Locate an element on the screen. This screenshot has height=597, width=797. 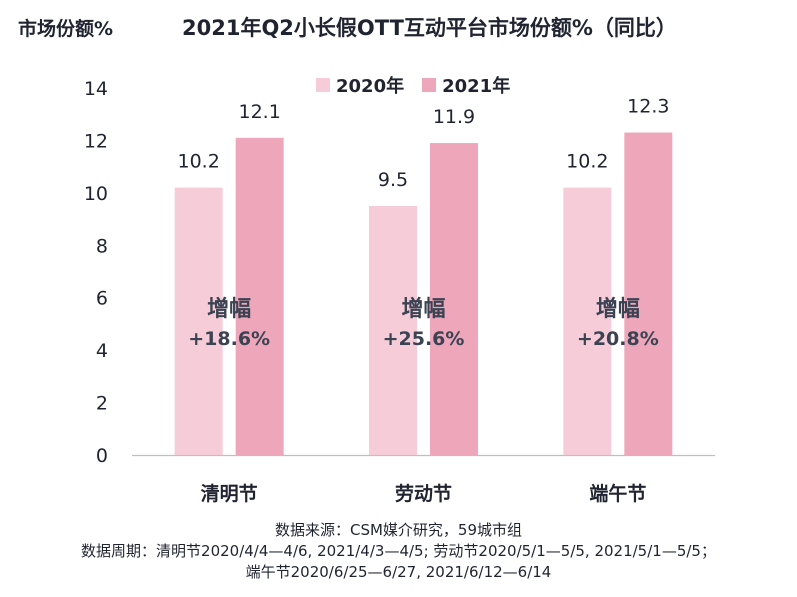
y-tick-label-6: 6 is located at coordinates (102, 299).